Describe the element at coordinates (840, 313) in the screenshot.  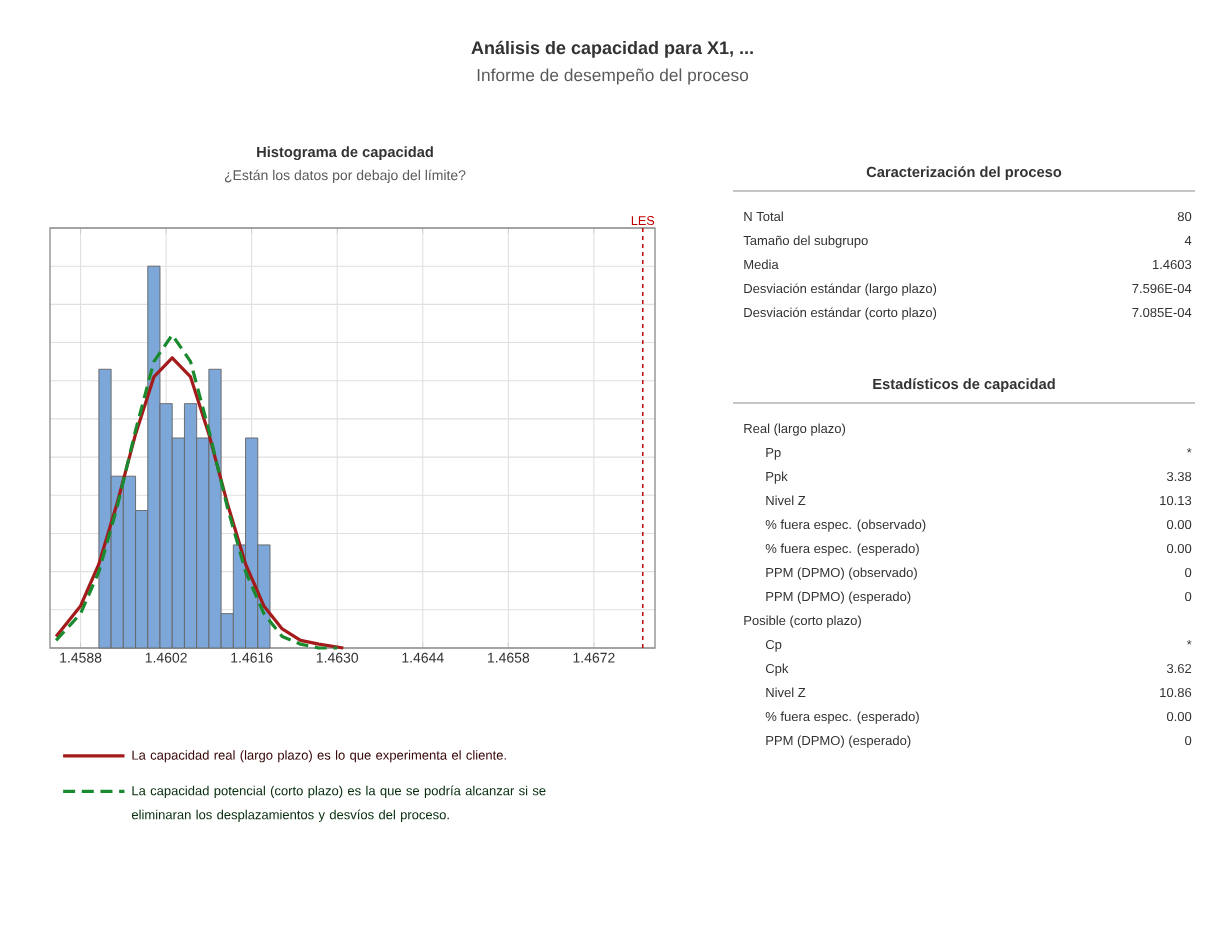
I see `category-label: Desviación estándar (corto plazo)` at that location.